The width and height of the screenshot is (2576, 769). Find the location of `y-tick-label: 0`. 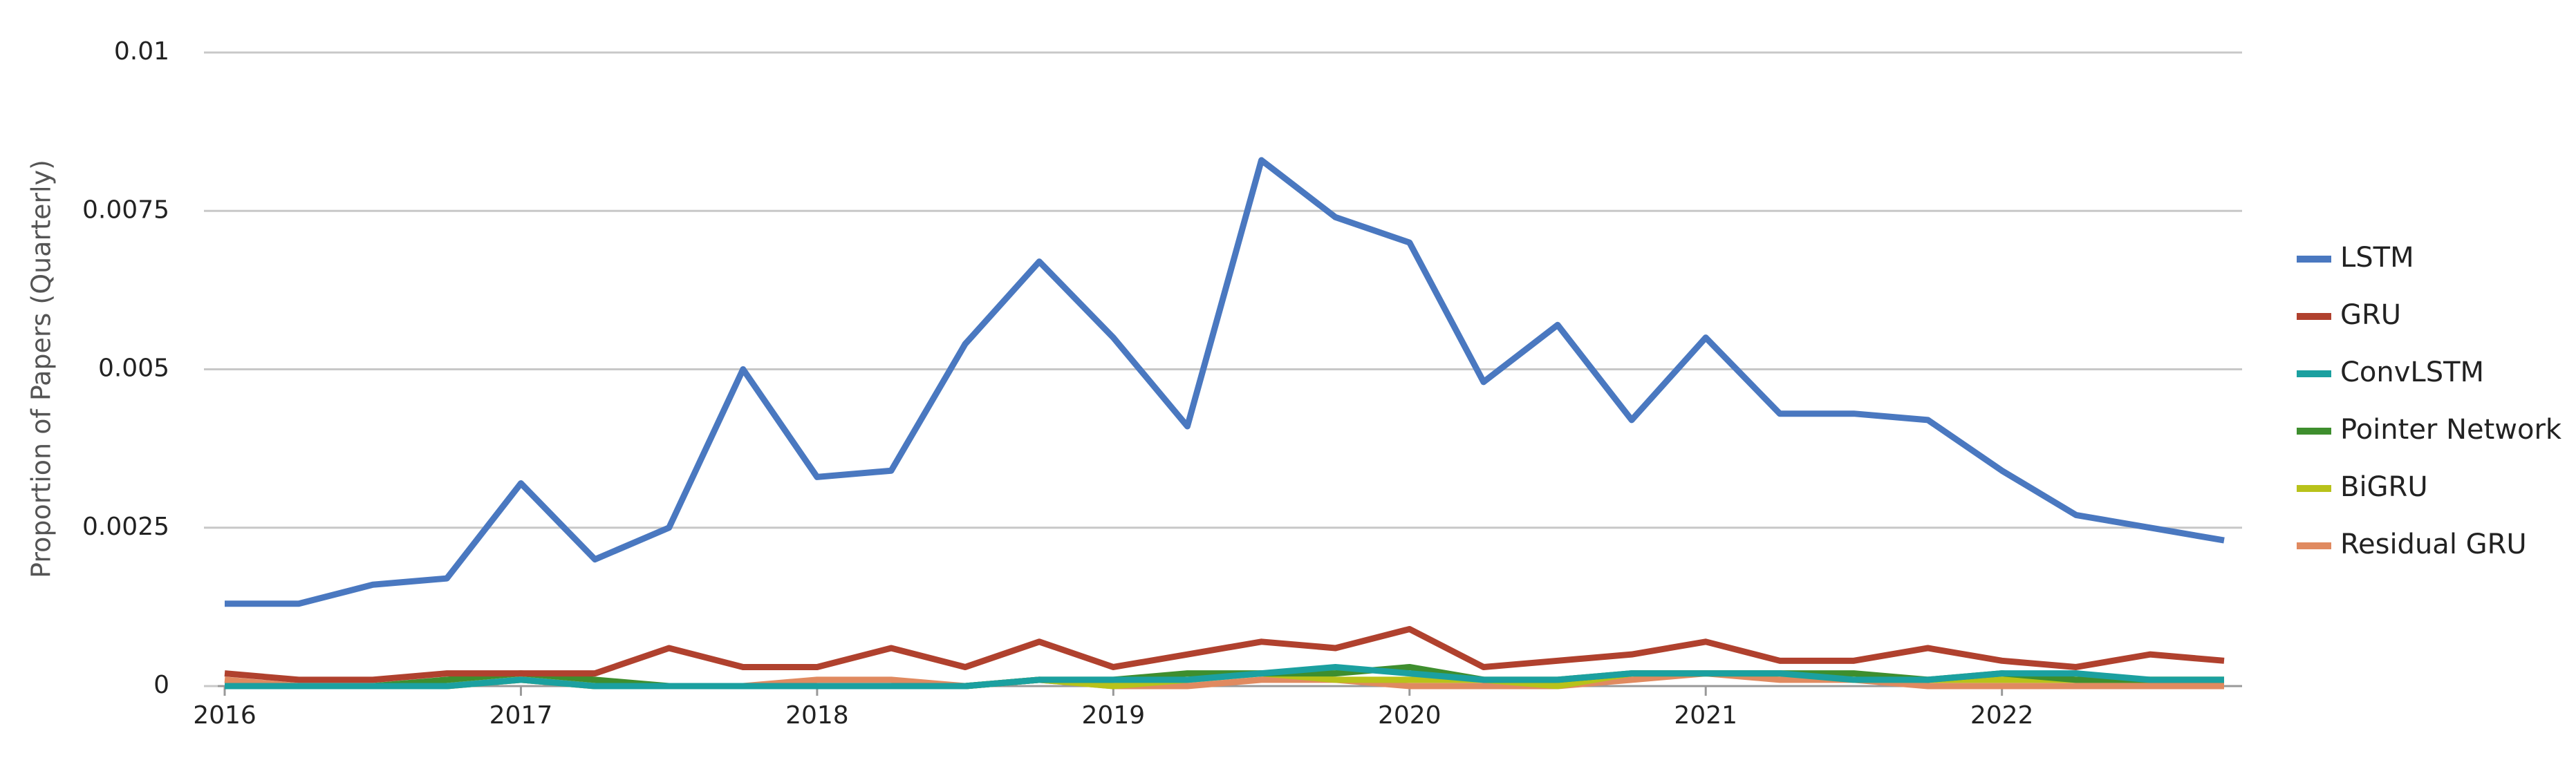

y-tick-label: 0 is located at coordinates (161, 685).